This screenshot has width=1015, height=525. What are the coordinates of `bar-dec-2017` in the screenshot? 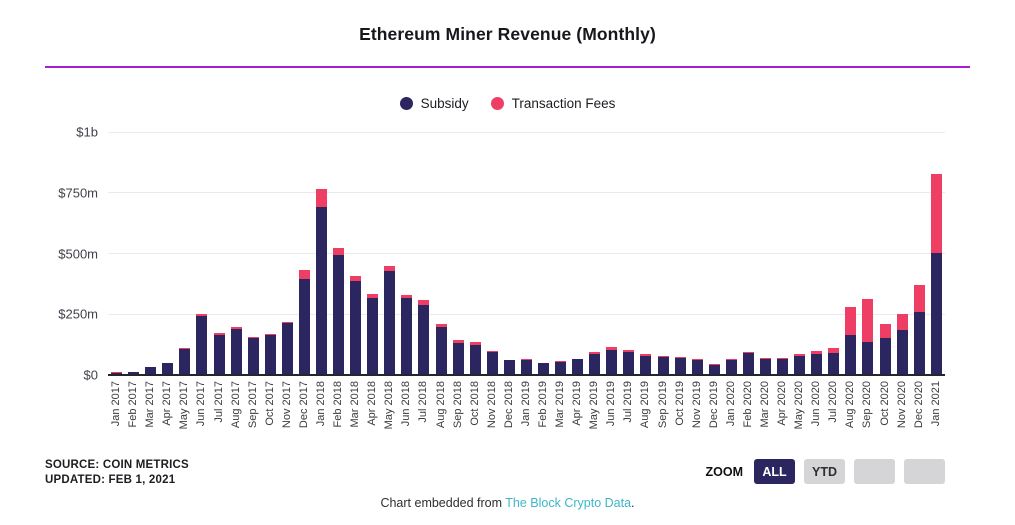 It's located at (304, 253).